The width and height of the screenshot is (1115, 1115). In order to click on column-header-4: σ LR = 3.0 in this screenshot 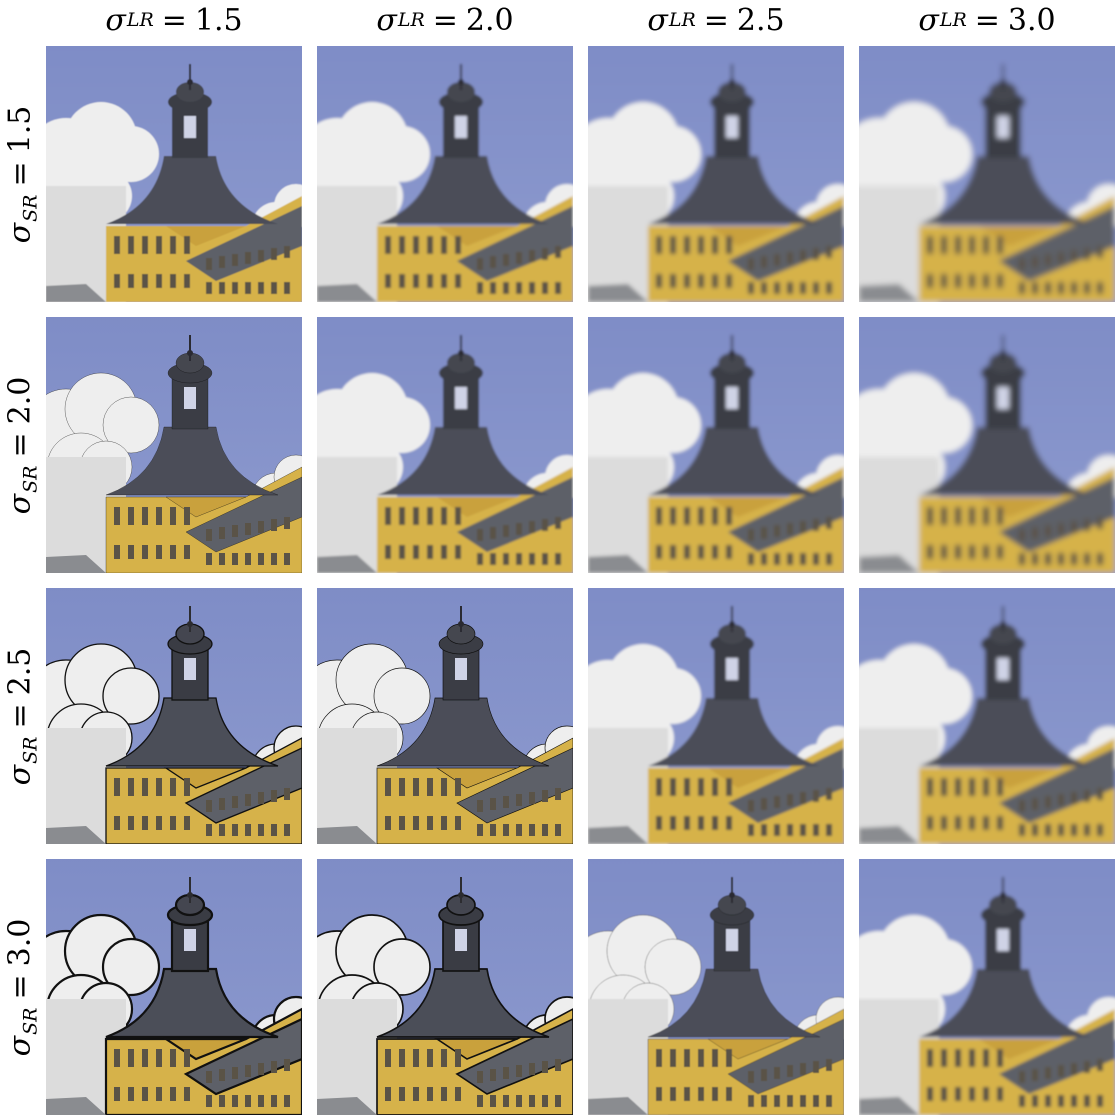, I will do `click(987, 20)`.